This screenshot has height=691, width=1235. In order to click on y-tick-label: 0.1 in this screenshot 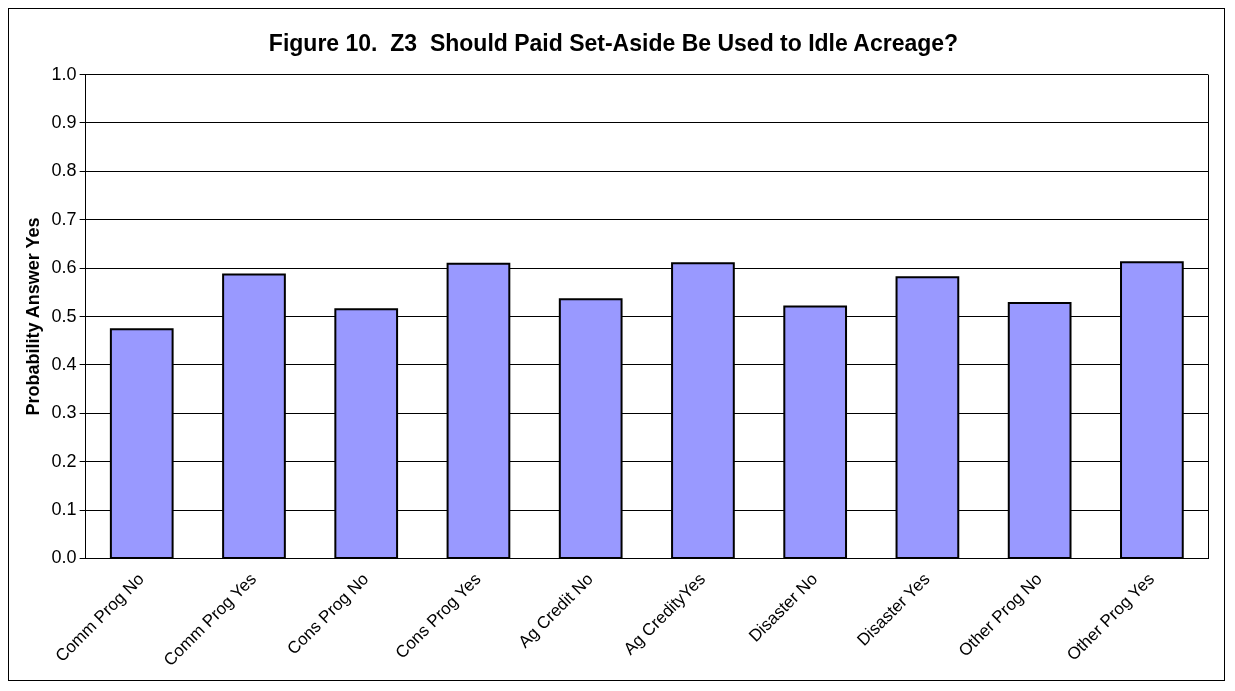, I will do `click(64, 509)`.